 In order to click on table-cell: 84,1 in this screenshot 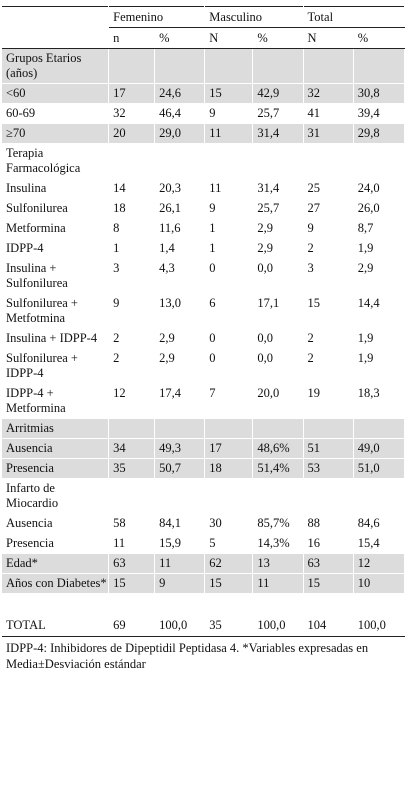, I will do `click(180, 523)`.